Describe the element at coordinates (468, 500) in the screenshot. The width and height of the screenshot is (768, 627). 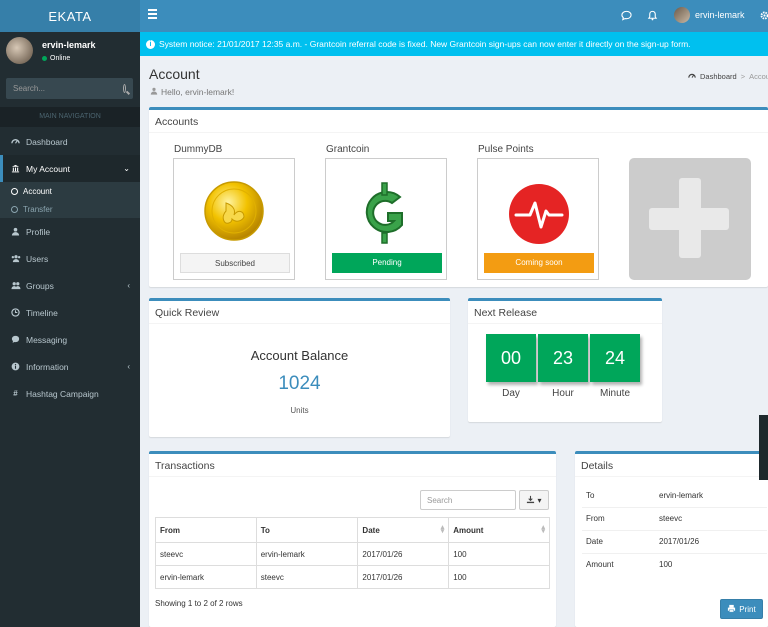
I see `transactions-search-input` at that location.